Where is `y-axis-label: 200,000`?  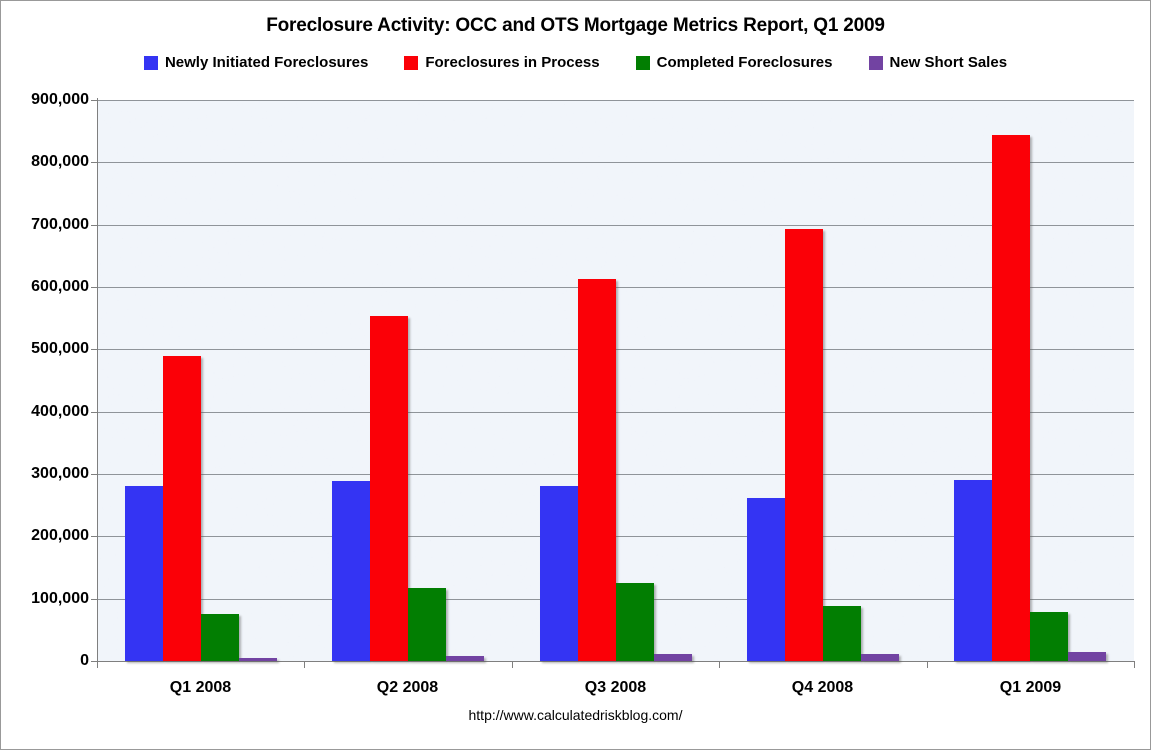
y-axis-label: 200,000 is located at coordinates (60, 535).